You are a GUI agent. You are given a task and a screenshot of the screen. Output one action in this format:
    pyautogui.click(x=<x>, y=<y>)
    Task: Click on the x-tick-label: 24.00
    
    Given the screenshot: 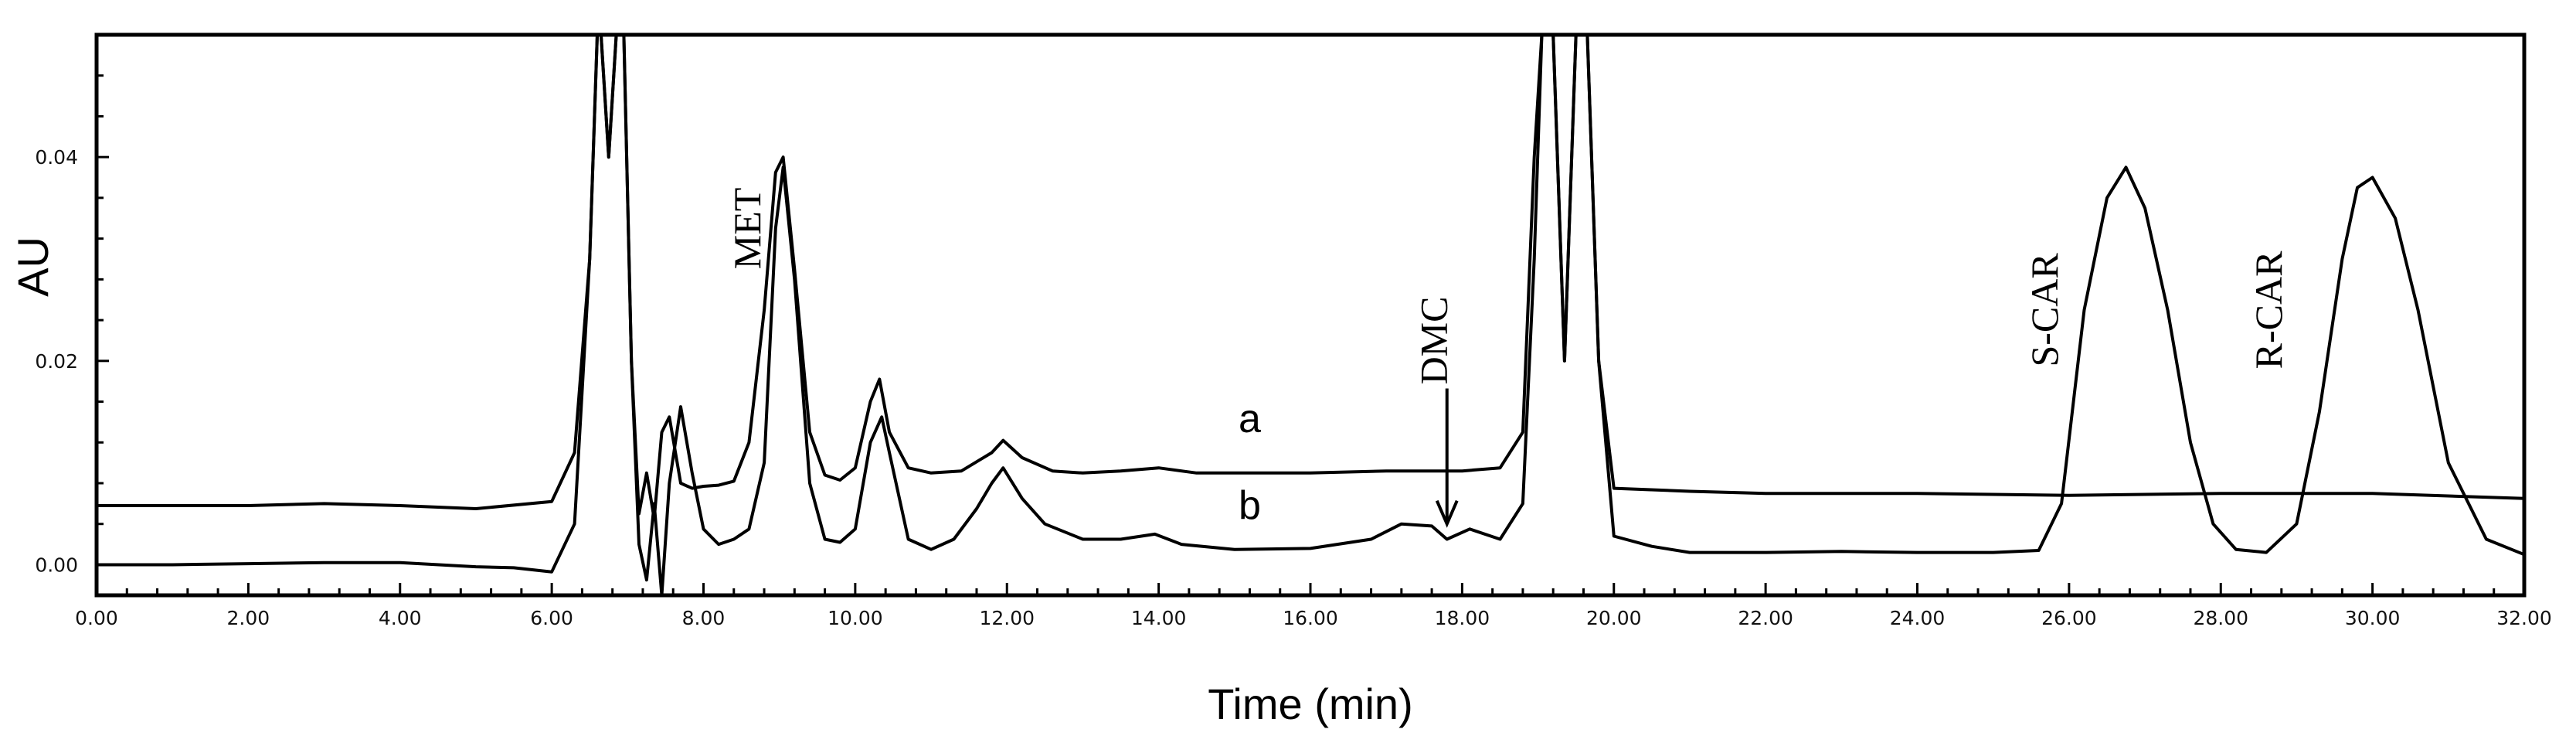 What is the action you would take?
    pyautogui.click(x=1918, y=618)
    